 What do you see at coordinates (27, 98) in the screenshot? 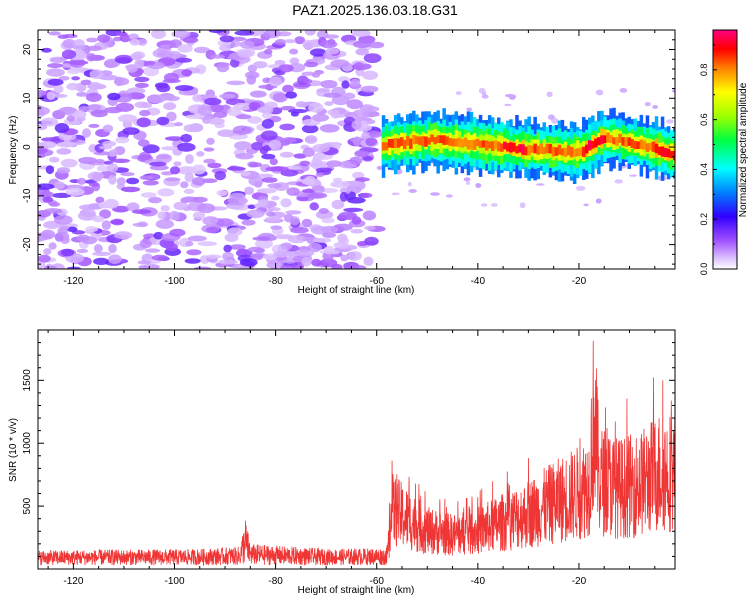
I see `y-tick-label: 10` at bounding box center [27, 98].